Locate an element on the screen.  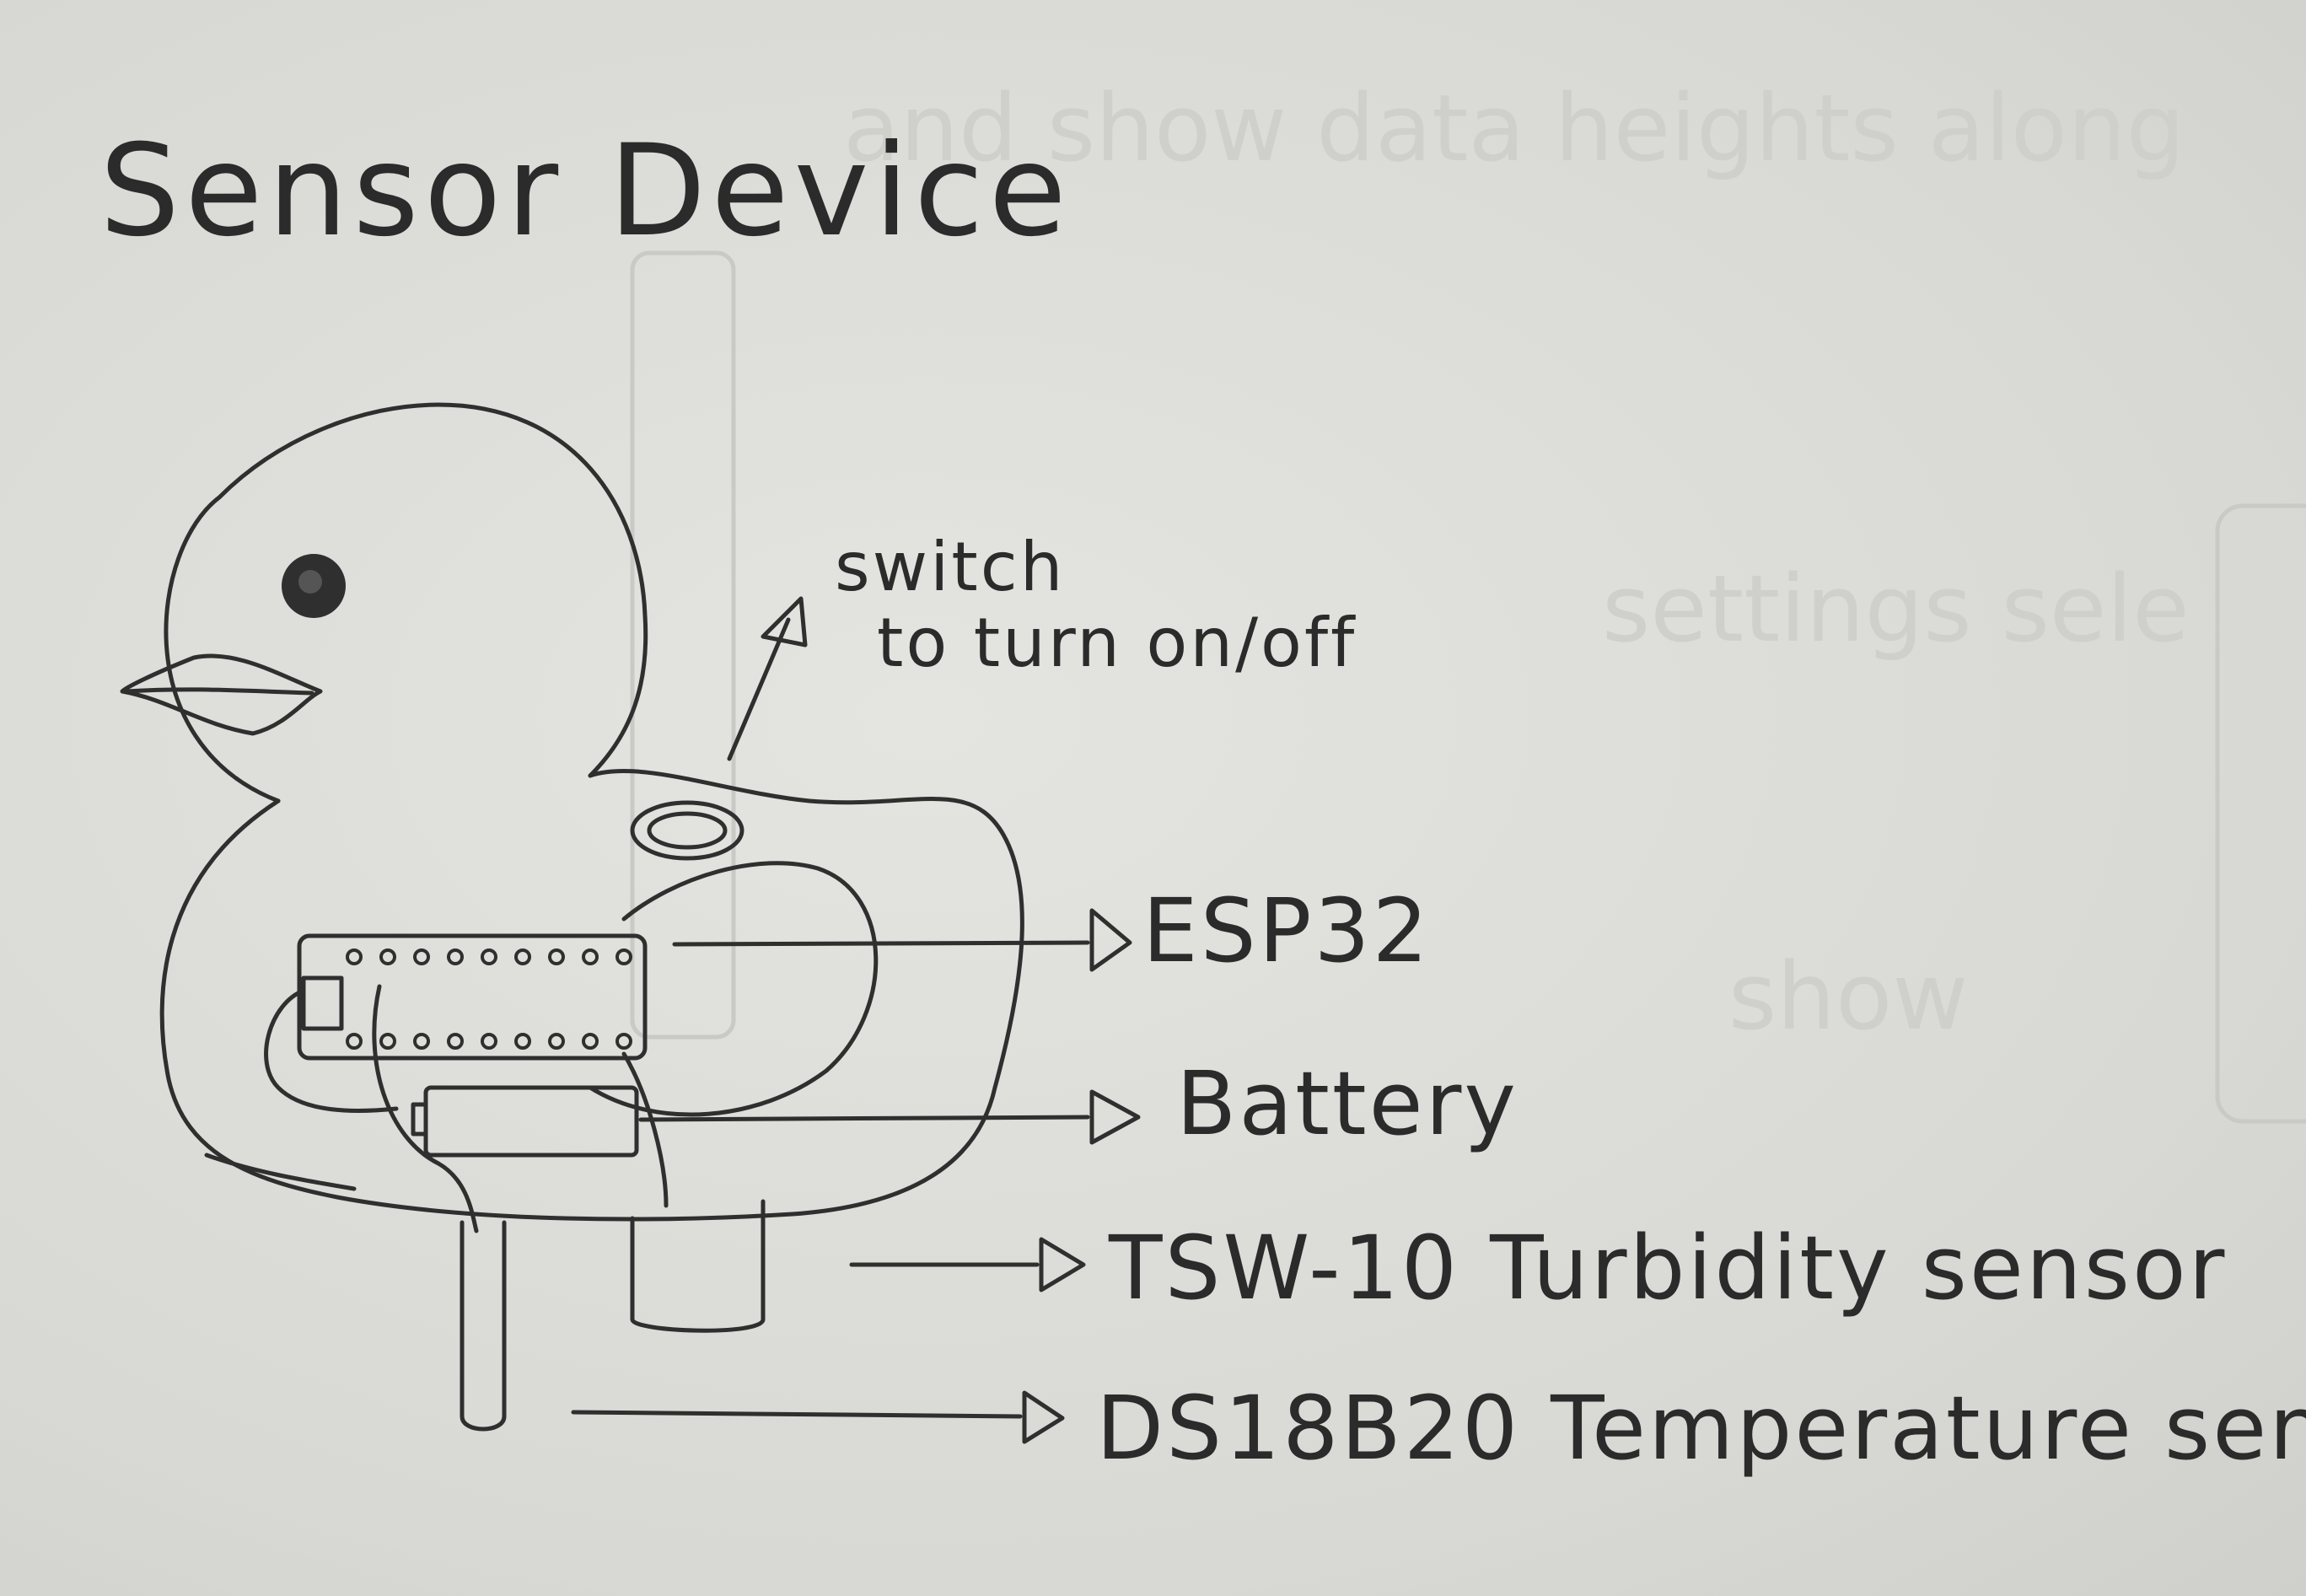
duck-beak-line is located at coordinates (219, 692).